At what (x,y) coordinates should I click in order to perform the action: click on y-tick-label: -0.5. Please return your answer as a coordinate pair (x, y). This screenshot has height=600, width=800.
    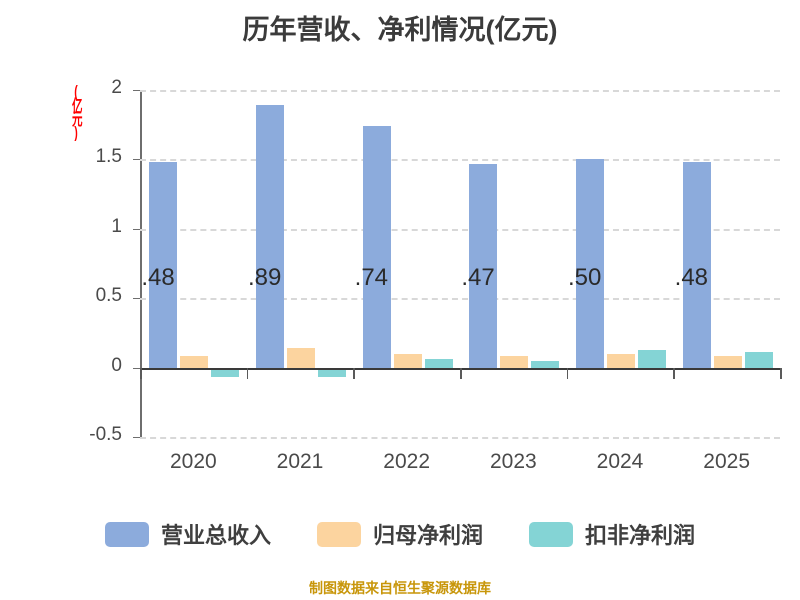
    Looking at the image, I should click on (105, 434).